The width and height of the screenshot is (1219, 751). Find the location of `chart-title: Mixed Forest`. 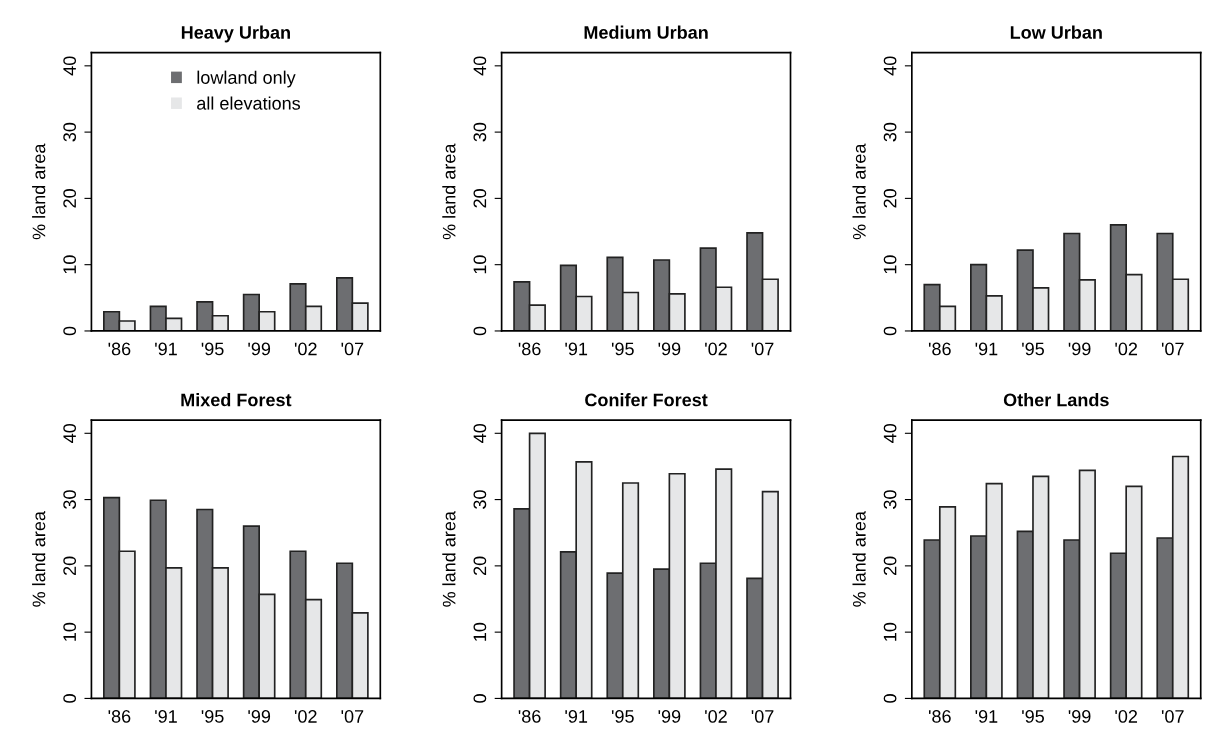

chart-title: Mixed Forest is located at coordinates (236, 400).